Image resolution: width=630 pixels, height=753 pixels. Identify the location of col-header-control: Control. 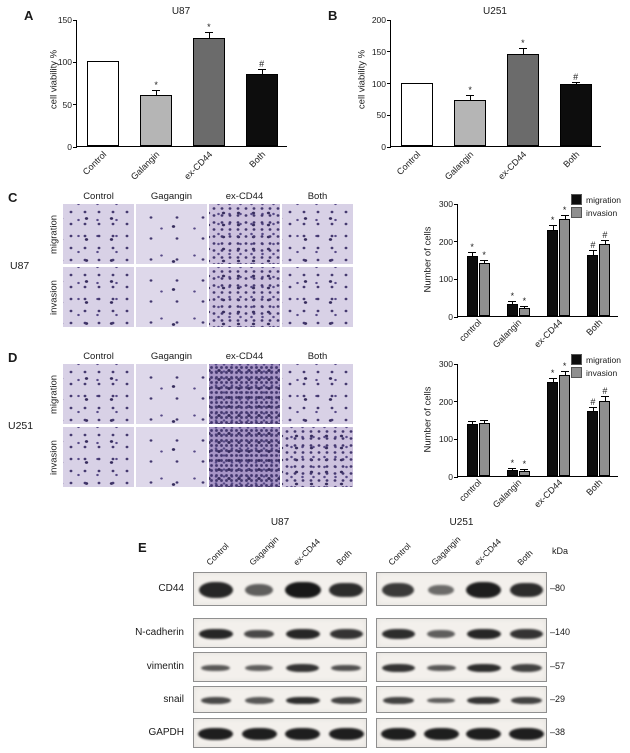
(98, 196).